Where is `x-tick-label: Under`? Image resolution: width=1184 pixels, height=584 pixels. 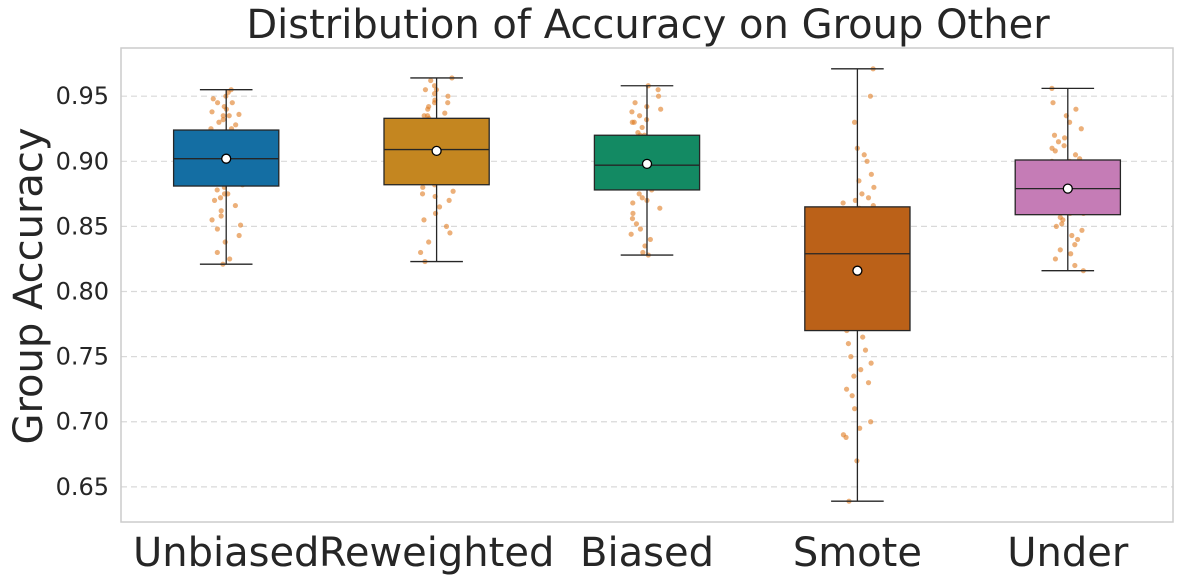 x-tick-label: Under is located at coordinates (1068, 553).